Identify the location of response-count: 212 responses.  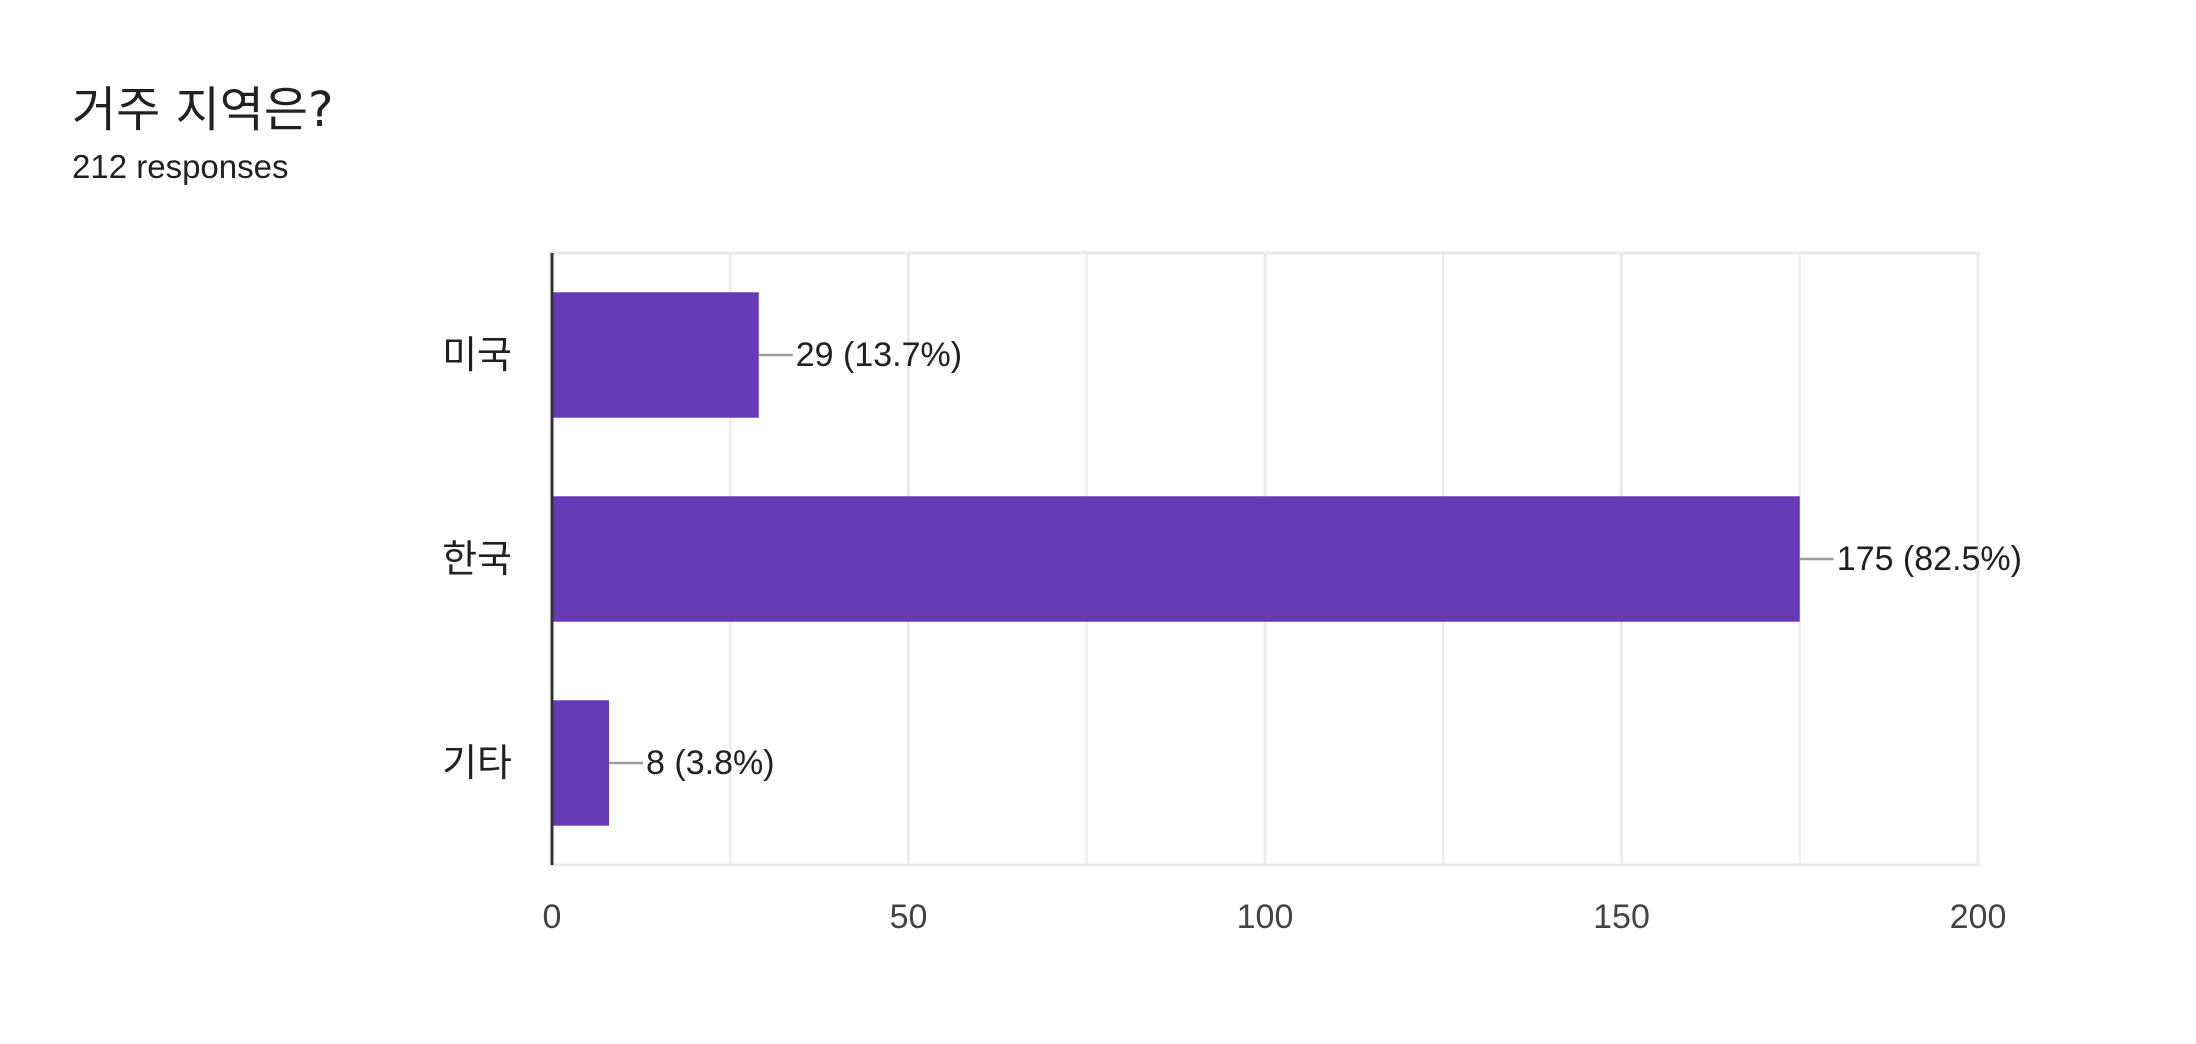
(180, 166).